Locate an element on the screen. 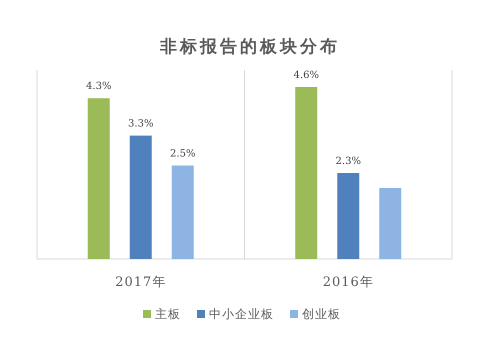  data-label: 4.6% is located at coordinates (306, 75).